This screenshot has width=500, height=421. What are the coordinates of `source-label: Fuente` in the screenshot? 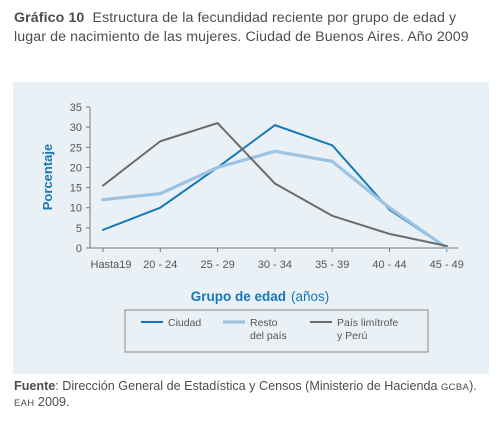 It's located at (35, 386).